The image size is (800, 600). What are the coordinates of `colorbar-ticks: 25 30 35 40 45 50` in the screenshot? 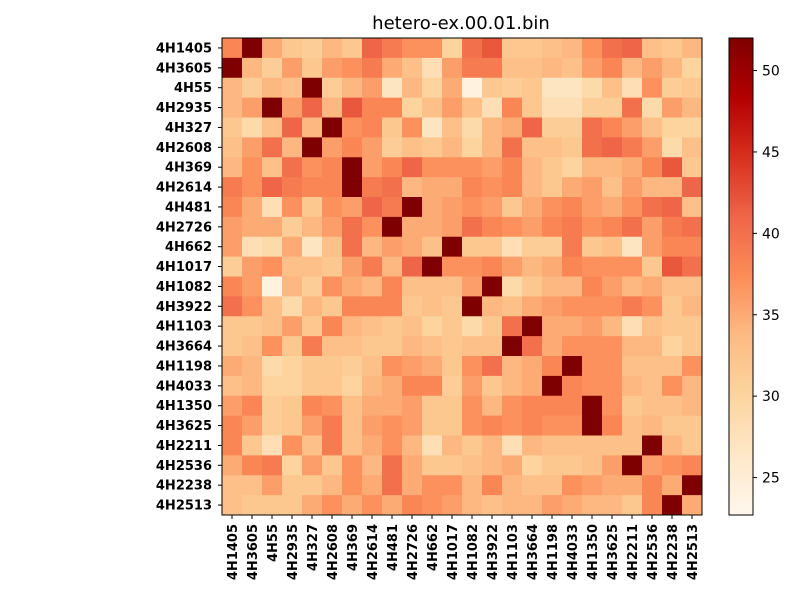 It's located at (766, 275).